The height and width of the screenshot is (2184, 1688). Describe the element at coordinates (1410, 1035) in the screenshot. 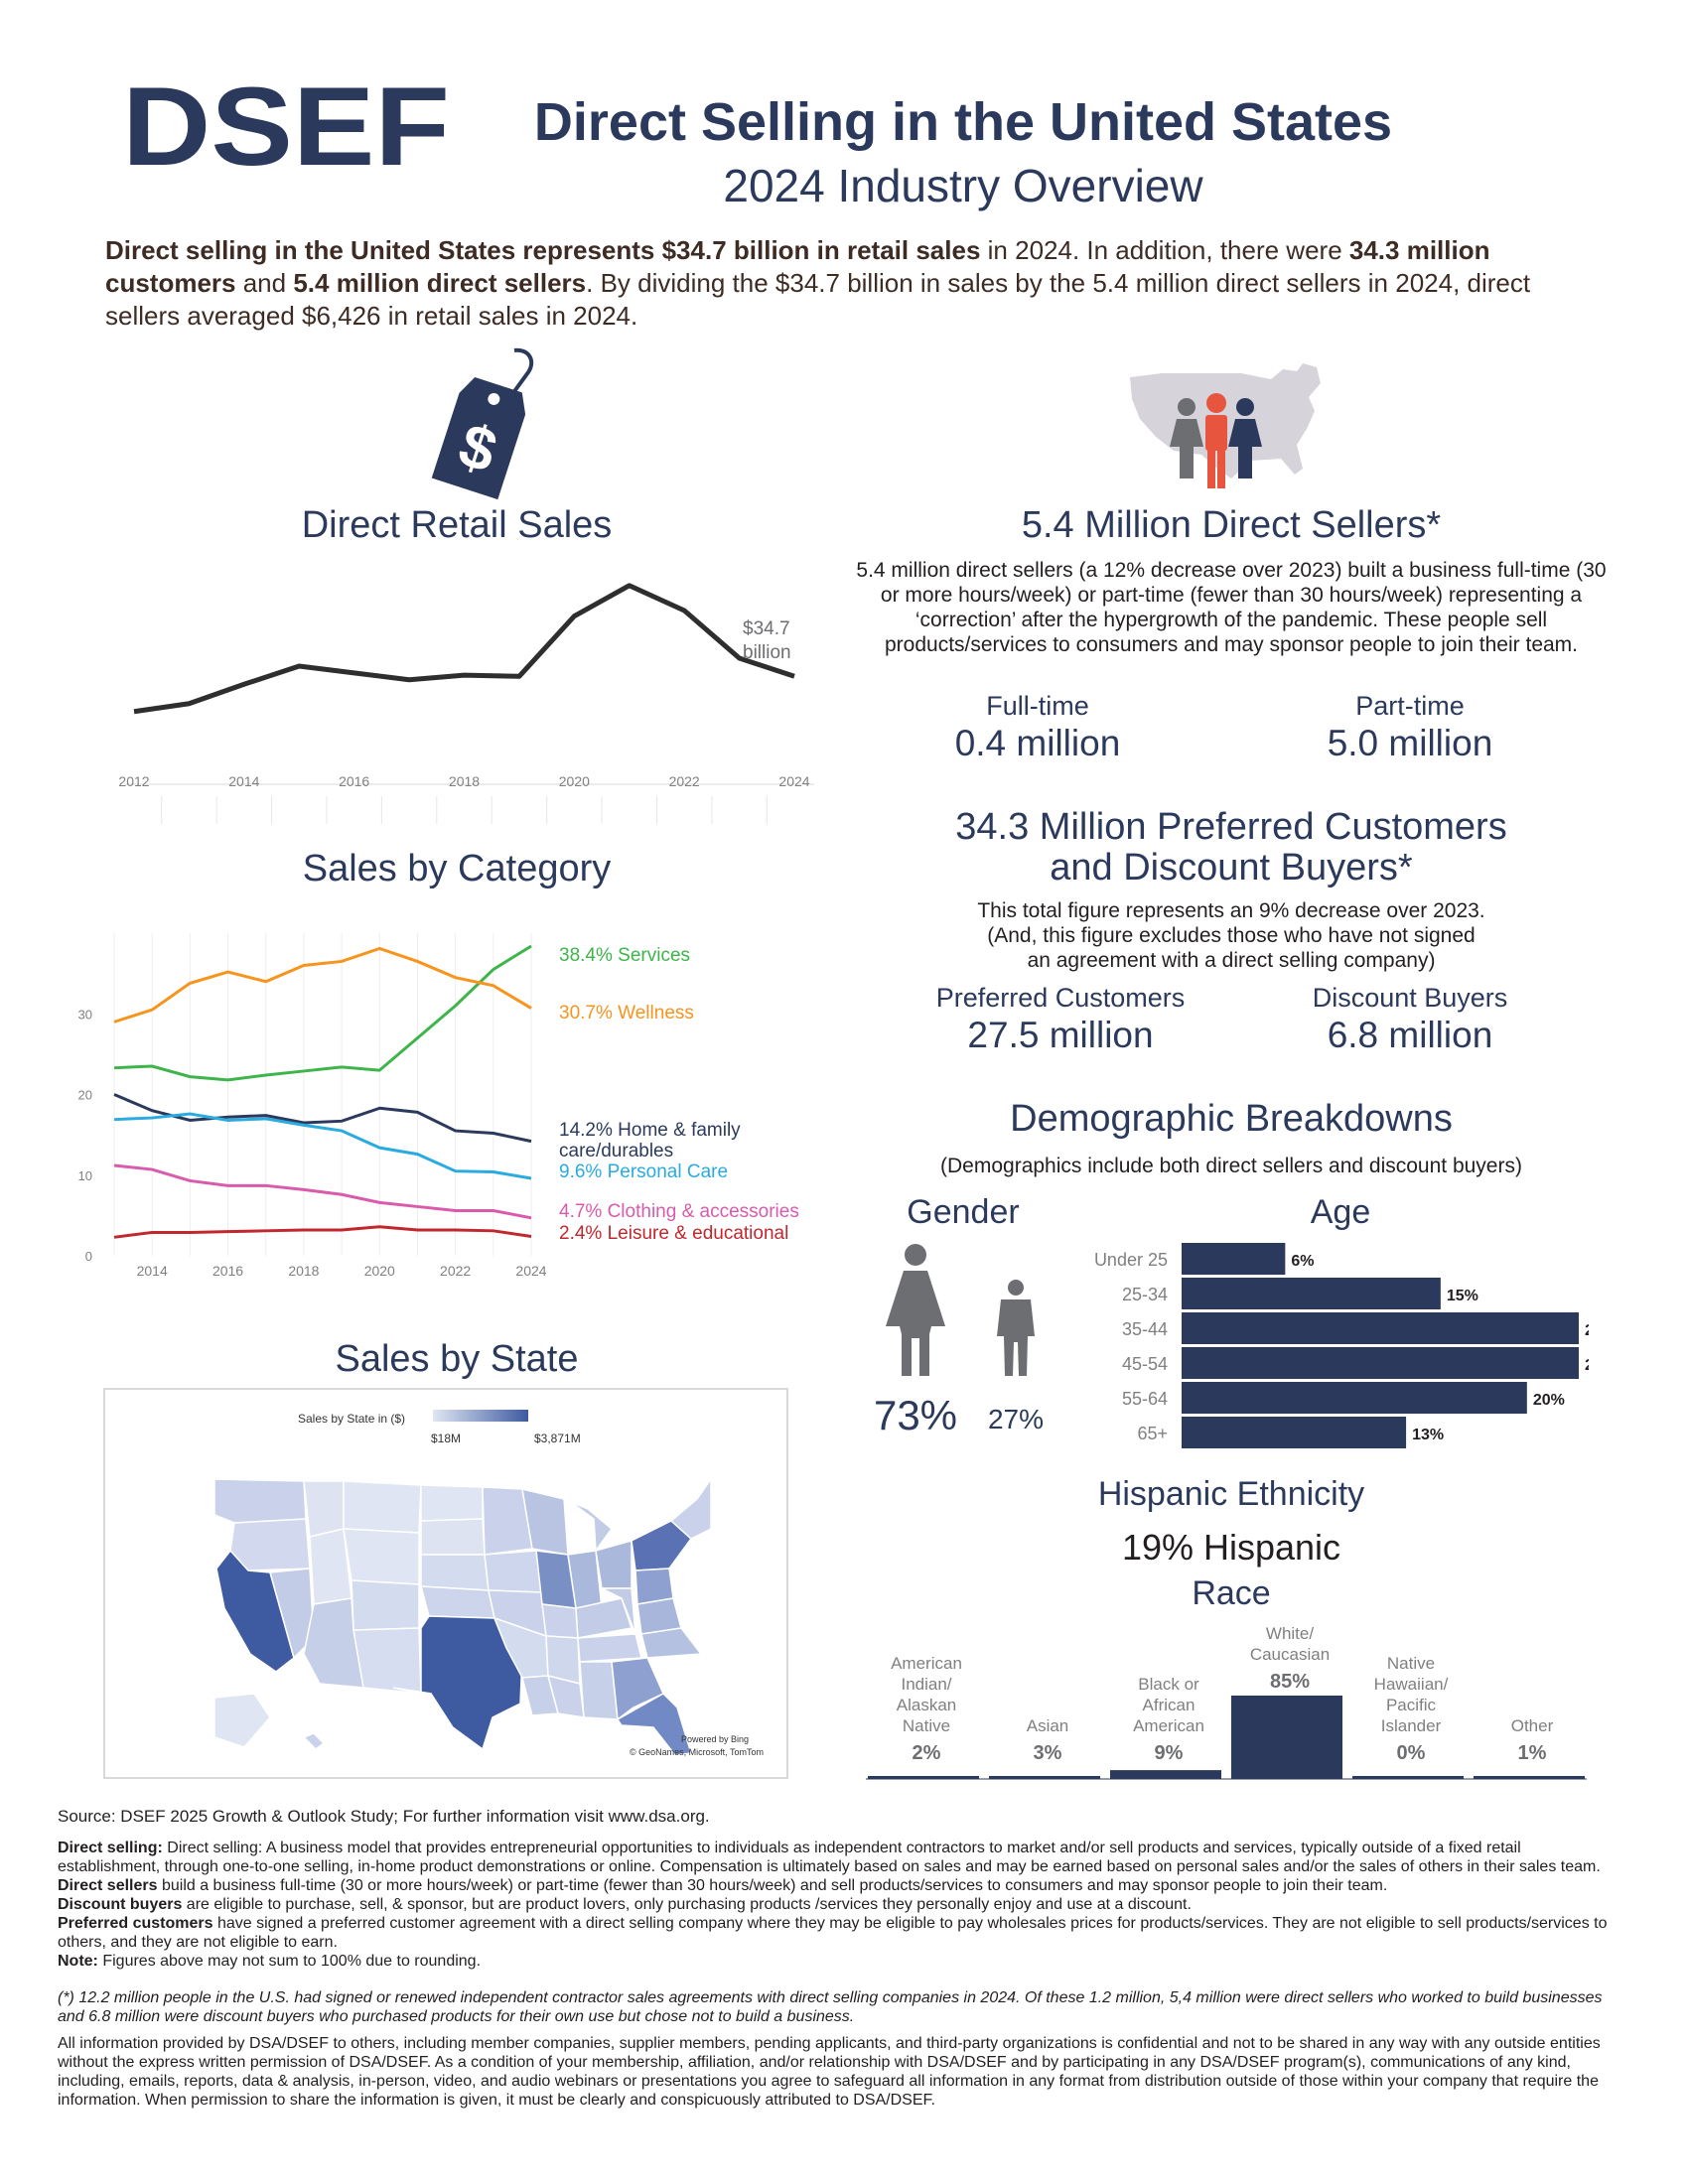

I see `discount-buyers-value: 6.8 million` at that location.